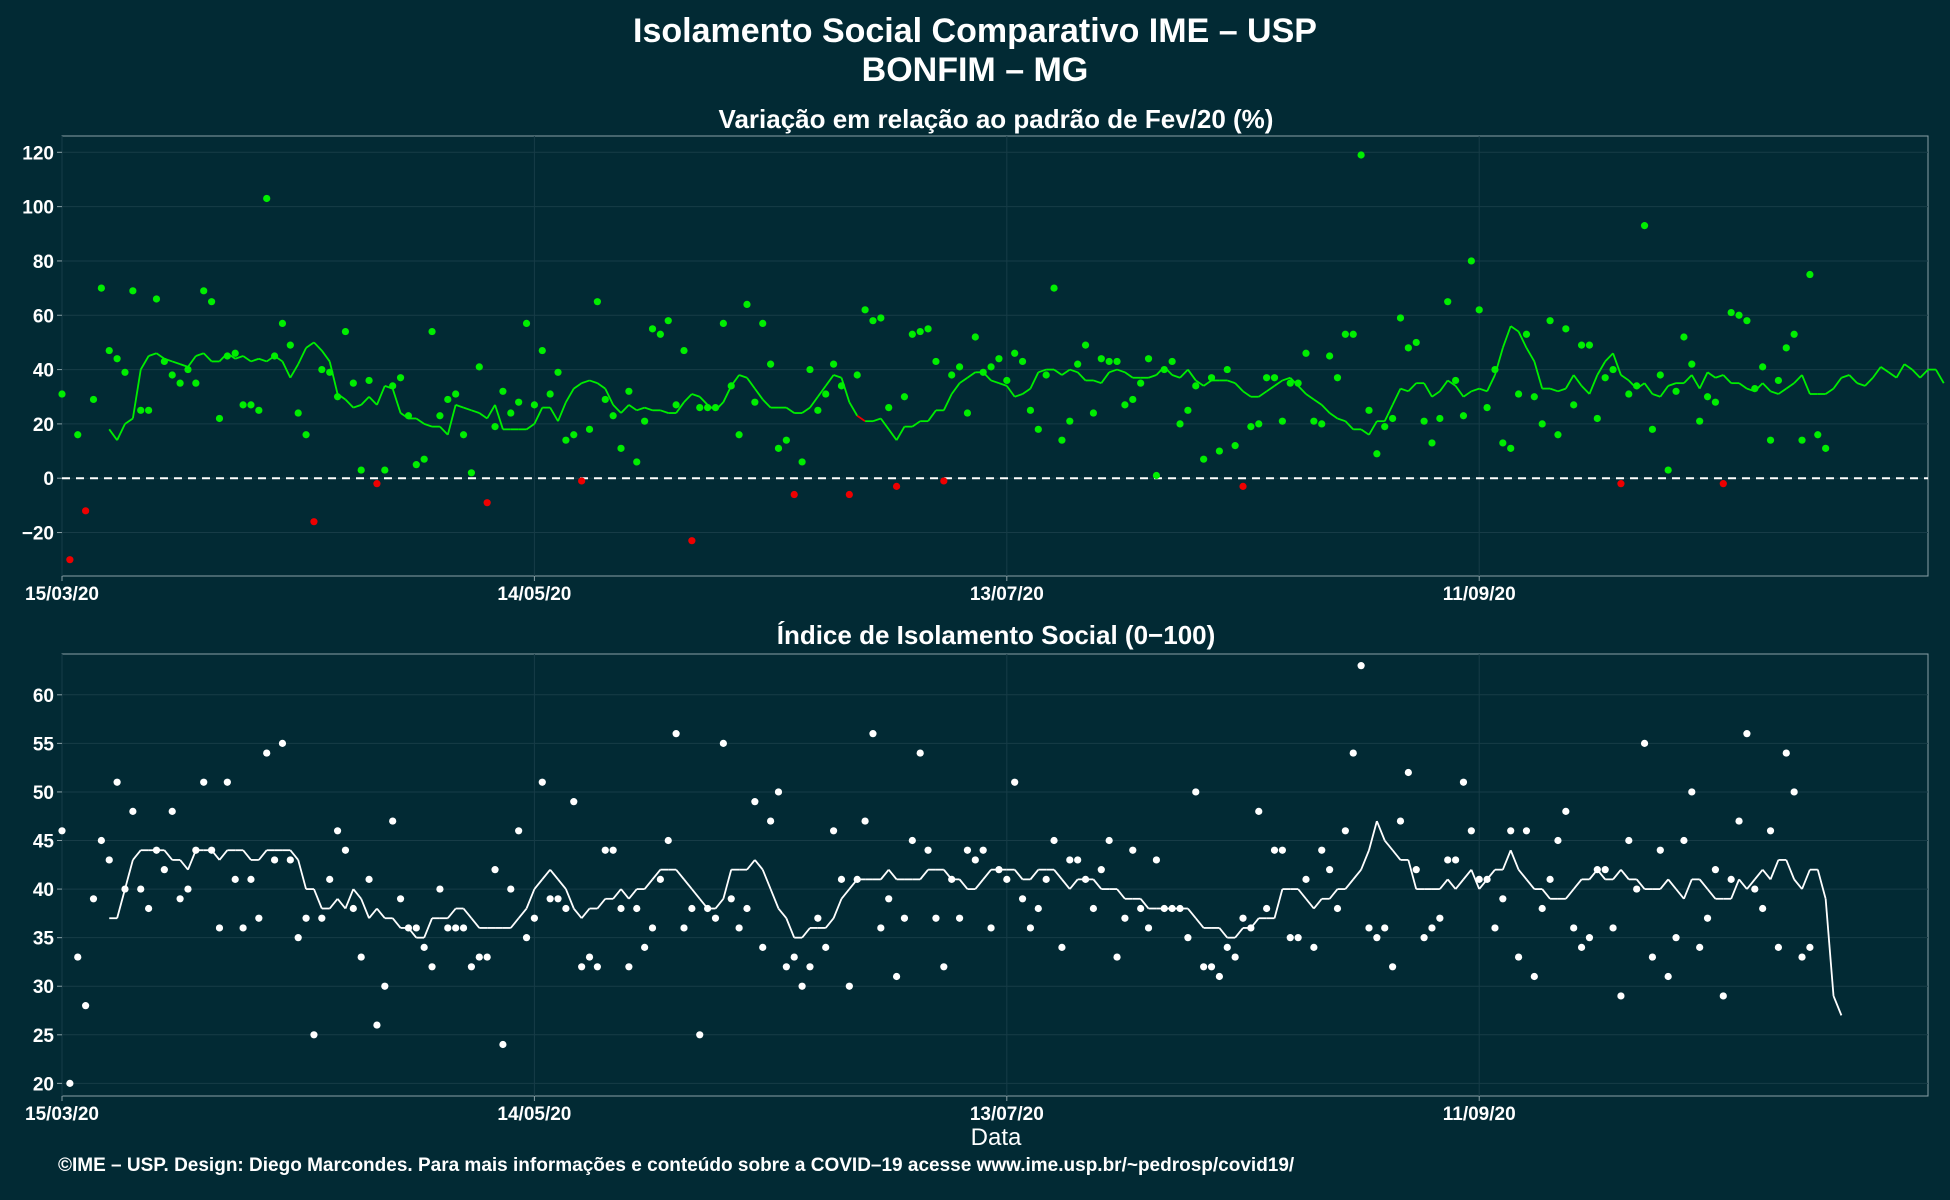  Describe the element at coordinates (62, 1114) in the screenshot. I see `x-tick-label: 15/03/20` at that location.